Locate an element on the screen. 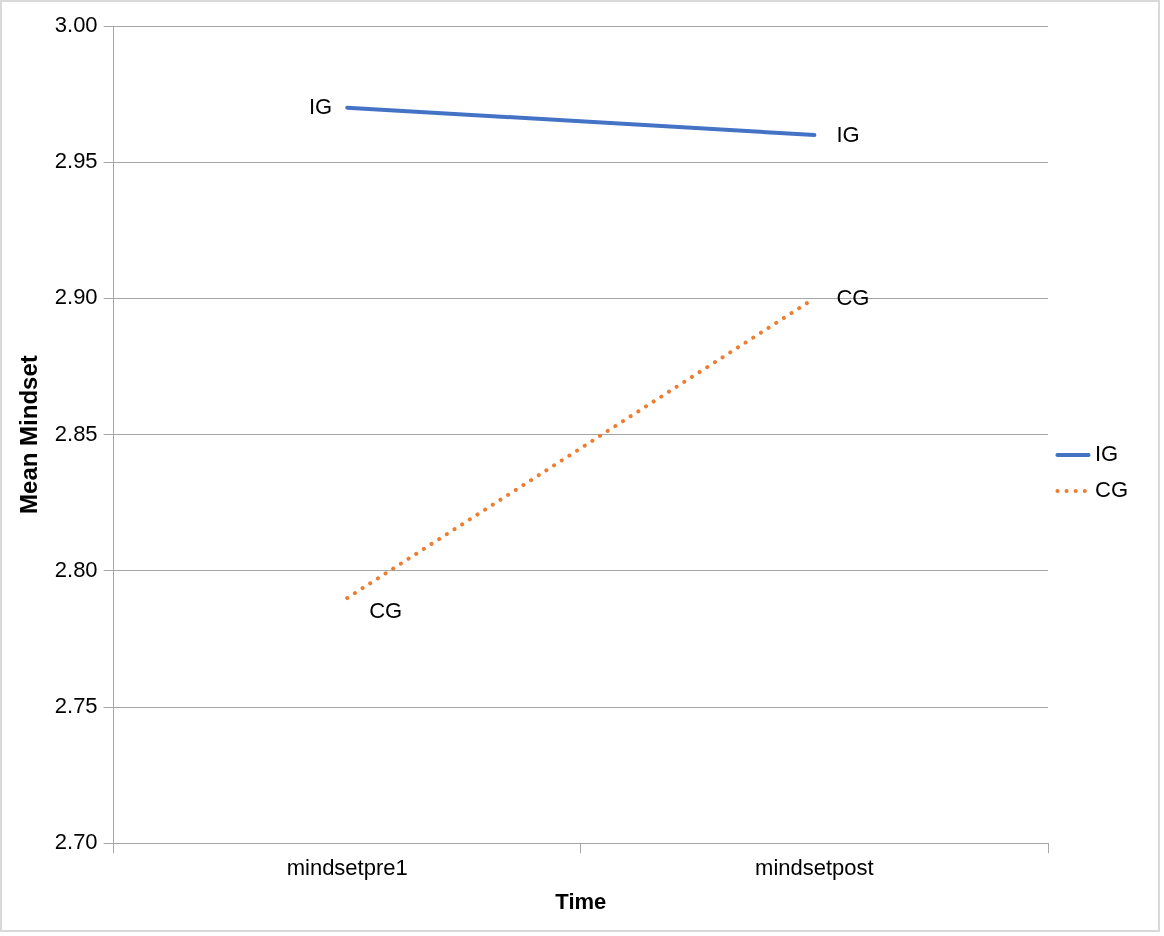 Image resolution: width=1164 pixels, height=936 pixels. y-axis-title: Mean Mindset is located at coordinates (29, 434).